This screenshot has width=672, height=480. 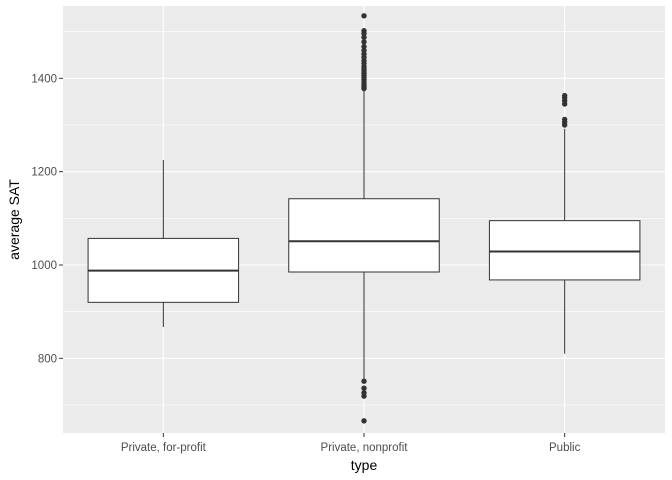 What do you see at coordinates (365, 448) in the screenshot?
I see `x-tick-label: Private, nonprofit` at bounding box center [365, 448].